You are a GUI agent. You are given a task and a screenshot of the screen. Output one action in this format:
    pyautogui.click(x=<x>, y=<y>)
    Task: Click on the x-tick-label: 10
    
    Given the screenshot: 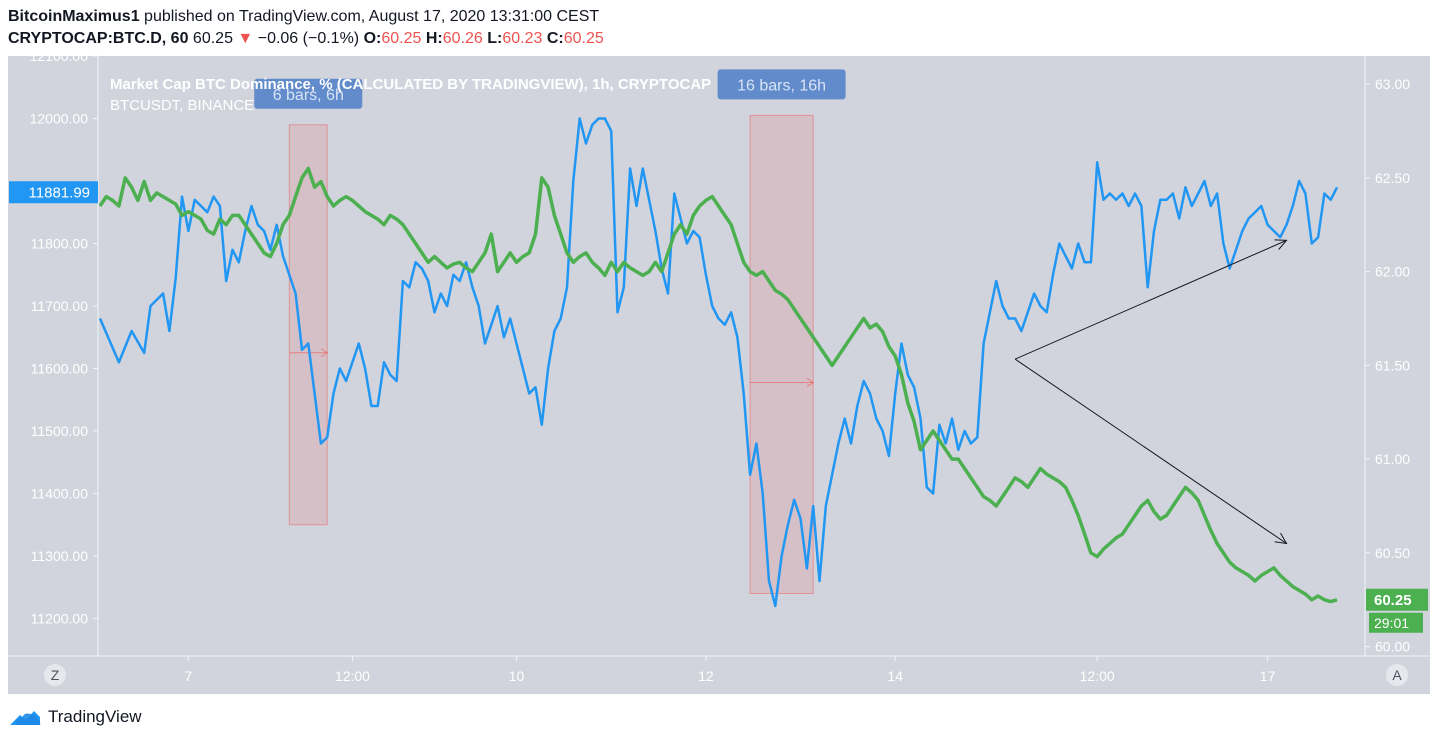 What is the action you would take?
    pyautogui.click(x=517, y=676)
    